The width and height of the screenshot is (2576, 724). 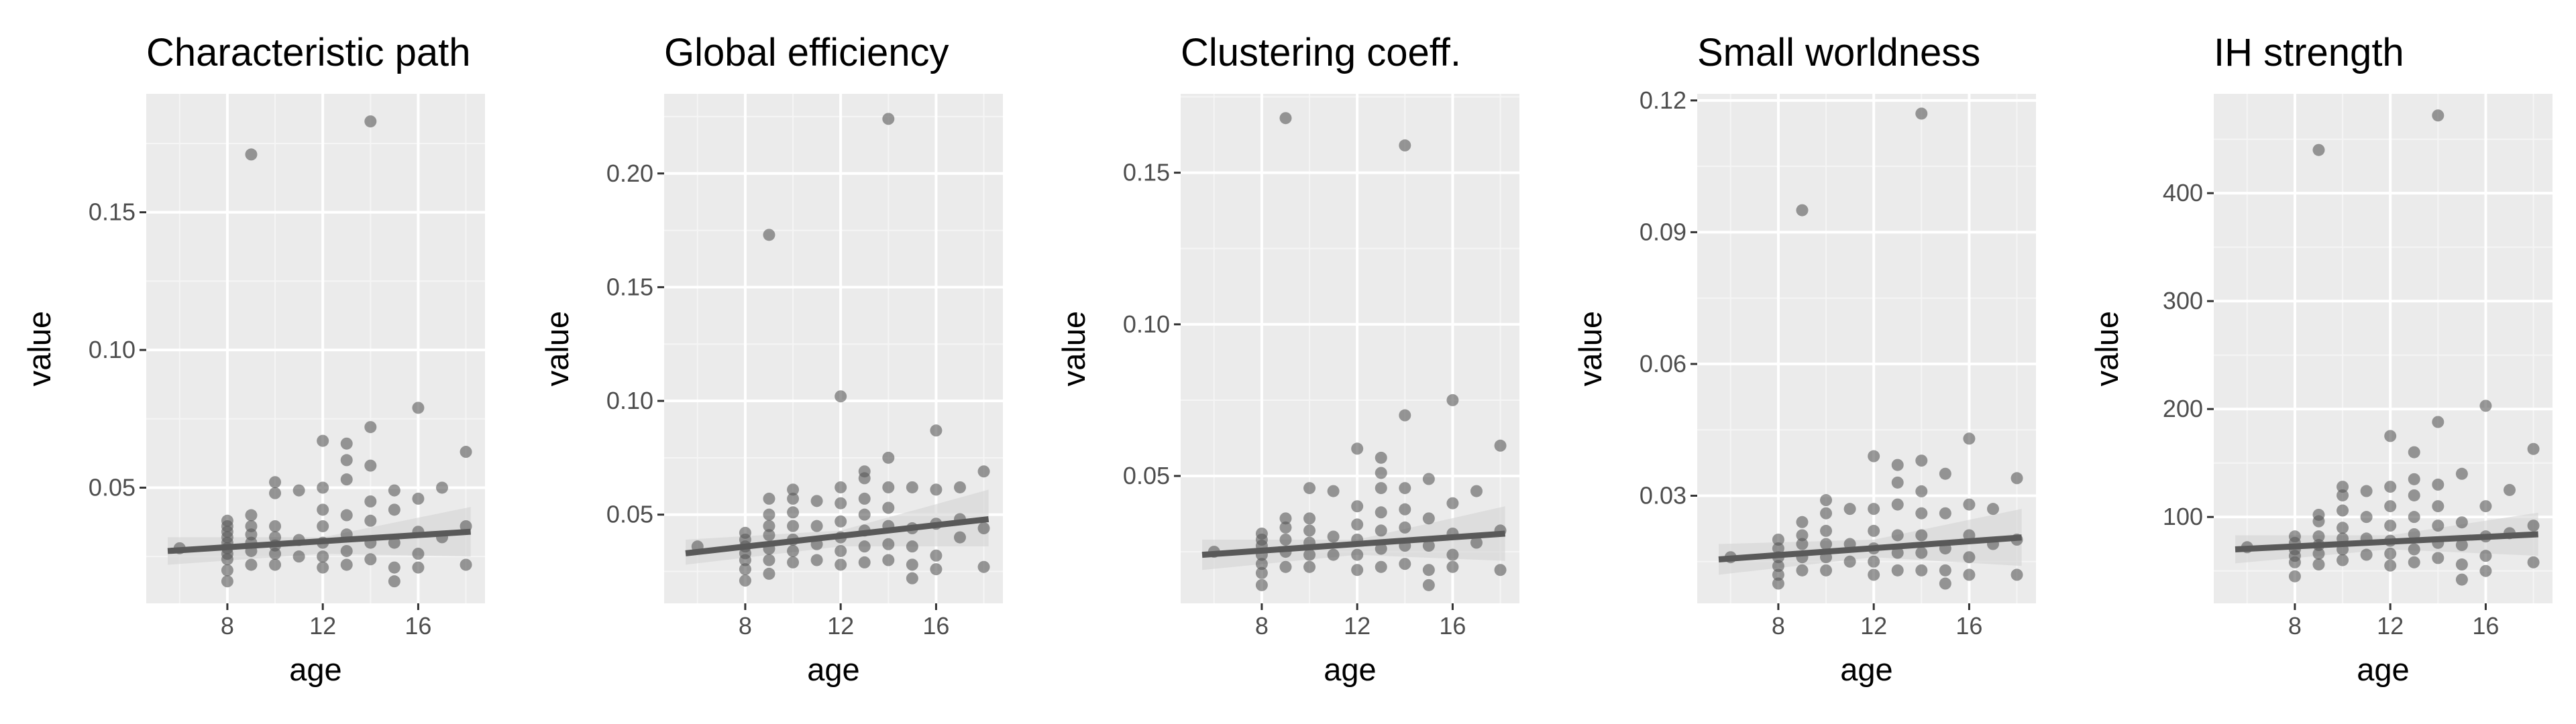 I want to click on y-tick-label: 300, so click(x=2183, y=300).